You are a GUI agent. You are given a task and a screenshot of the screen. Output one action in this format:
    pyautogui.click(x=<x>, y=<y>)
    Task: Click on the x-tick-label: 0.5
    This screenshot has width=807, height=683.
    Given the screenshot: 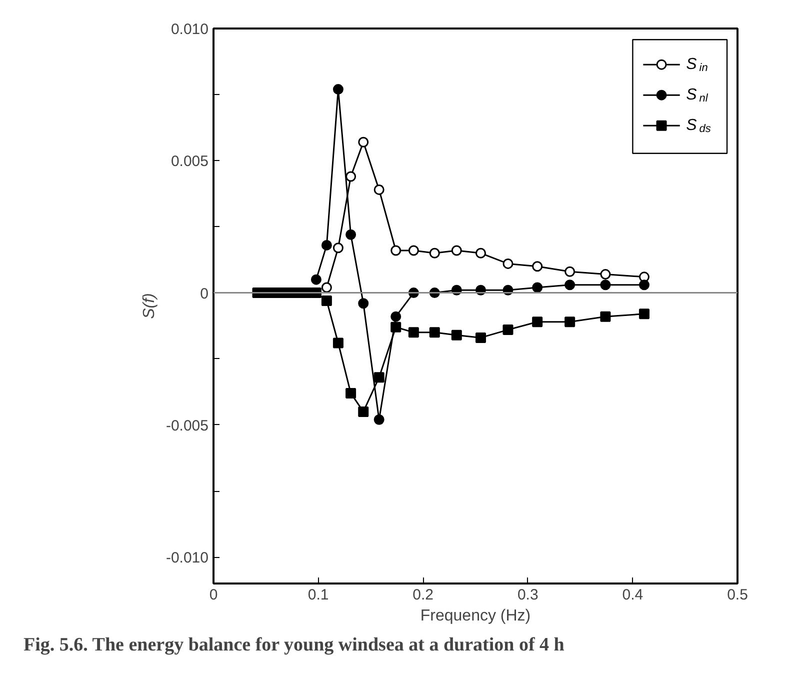 What is the action you would take?
    pyautogui.click(x=737, y=595)
    